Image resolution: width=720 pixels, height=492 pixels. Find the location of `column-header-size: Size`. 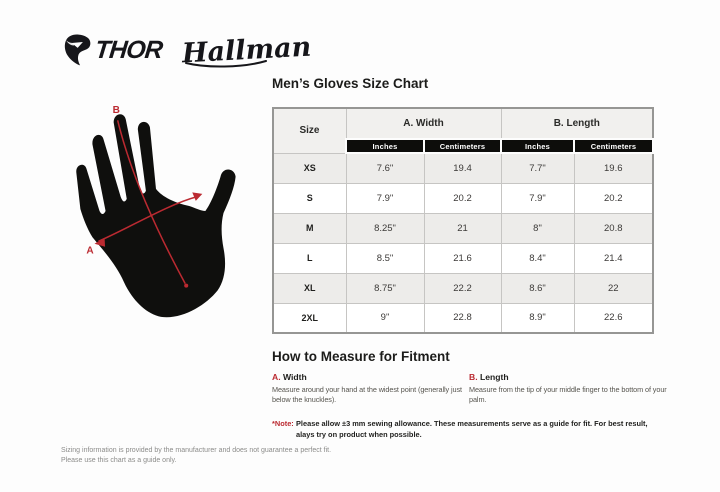

column-header-size: Size is located at coordinates (309, 130).